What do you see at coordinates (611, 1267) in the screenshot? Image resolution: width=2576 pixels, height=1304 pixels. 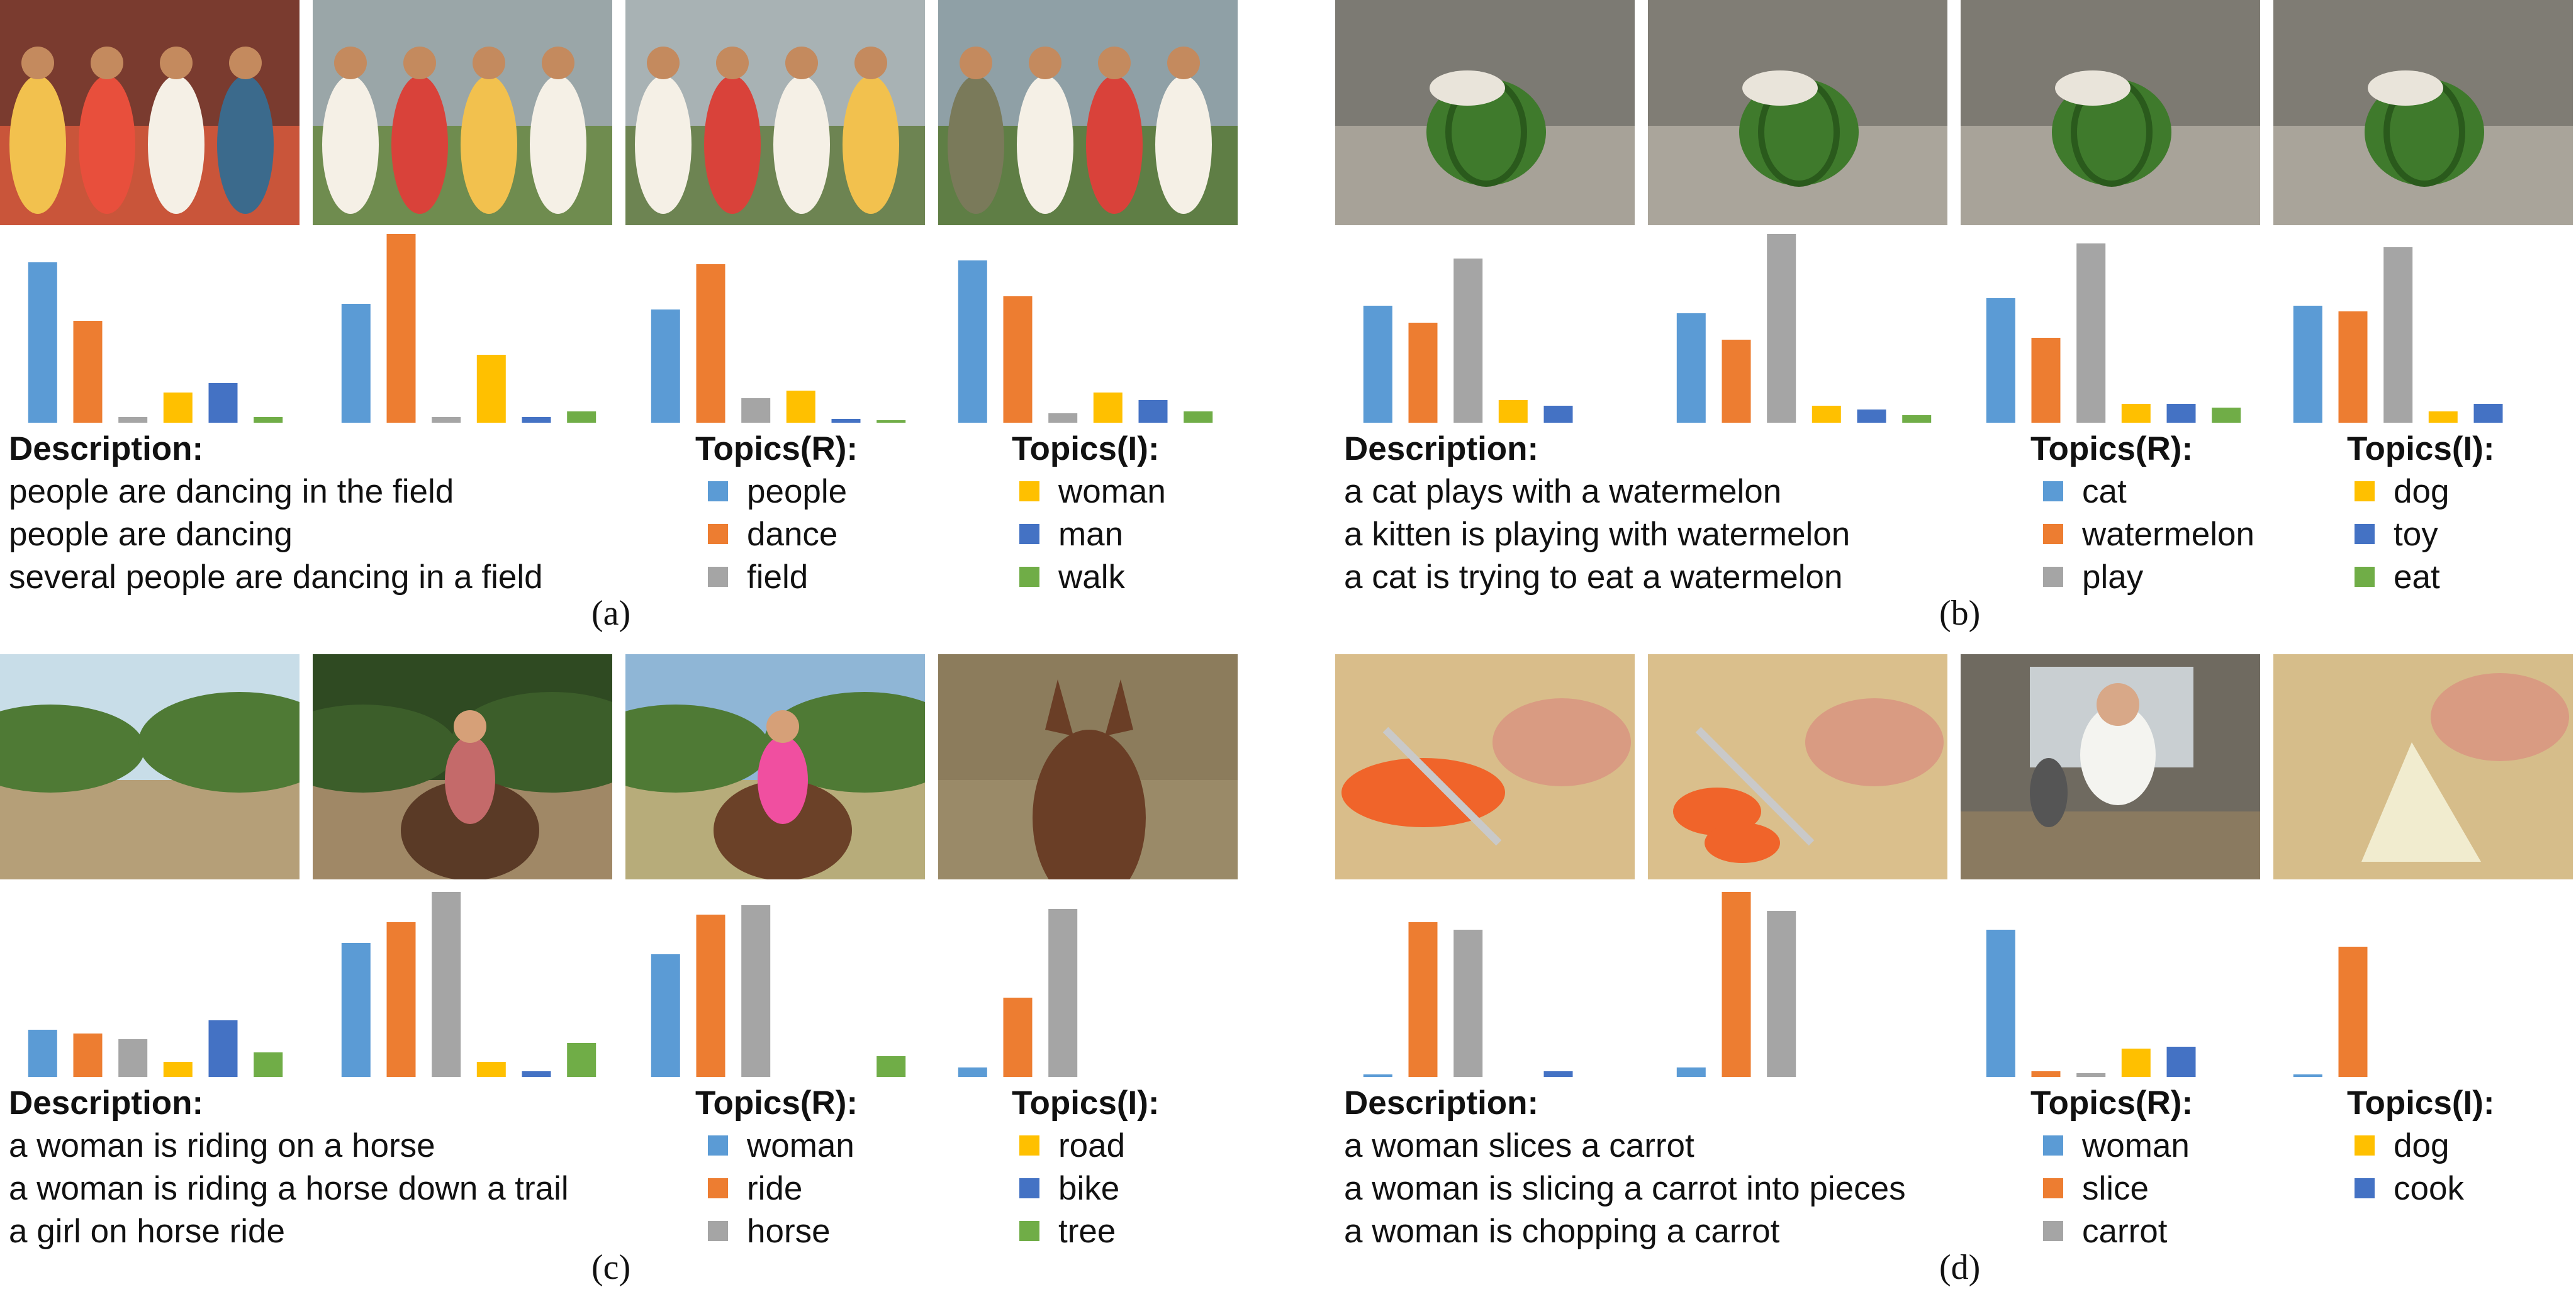 I see `panel-caption: (c)` at bounding box center [611, 1267].